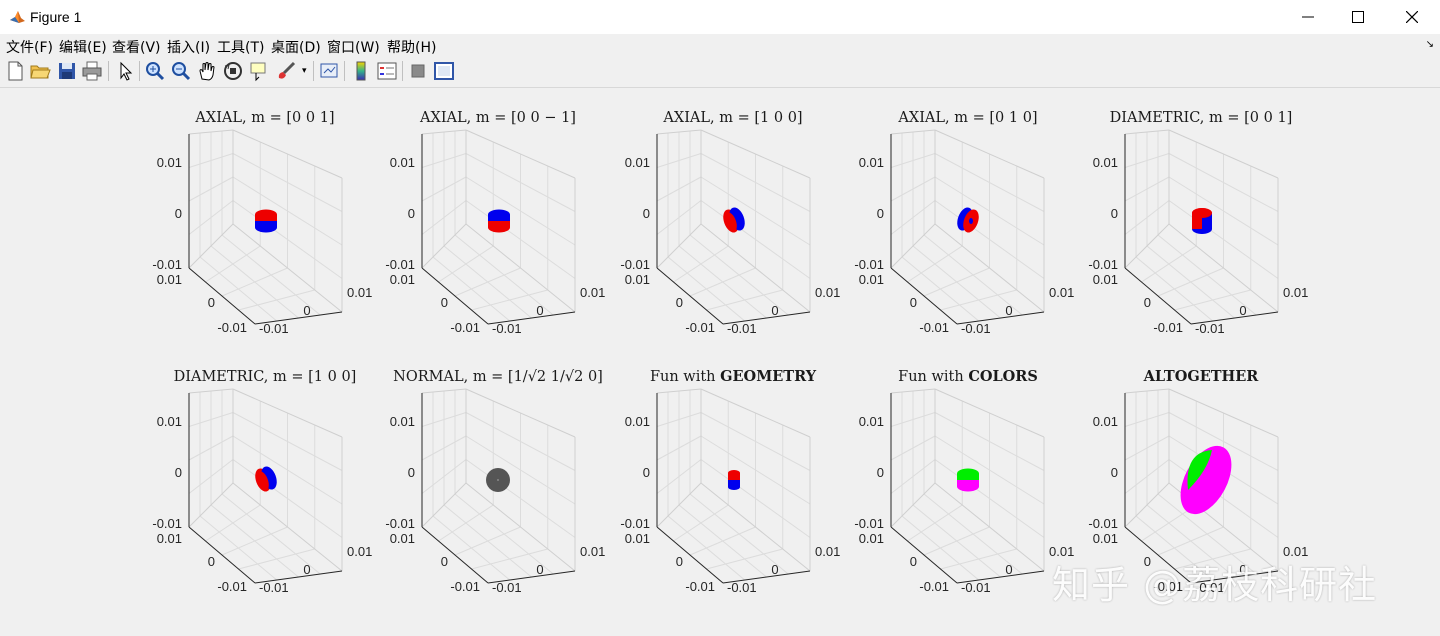  Describe the element at coordinates (155, 71) in the screenshot. I see `zoom-in-icon` at that location.